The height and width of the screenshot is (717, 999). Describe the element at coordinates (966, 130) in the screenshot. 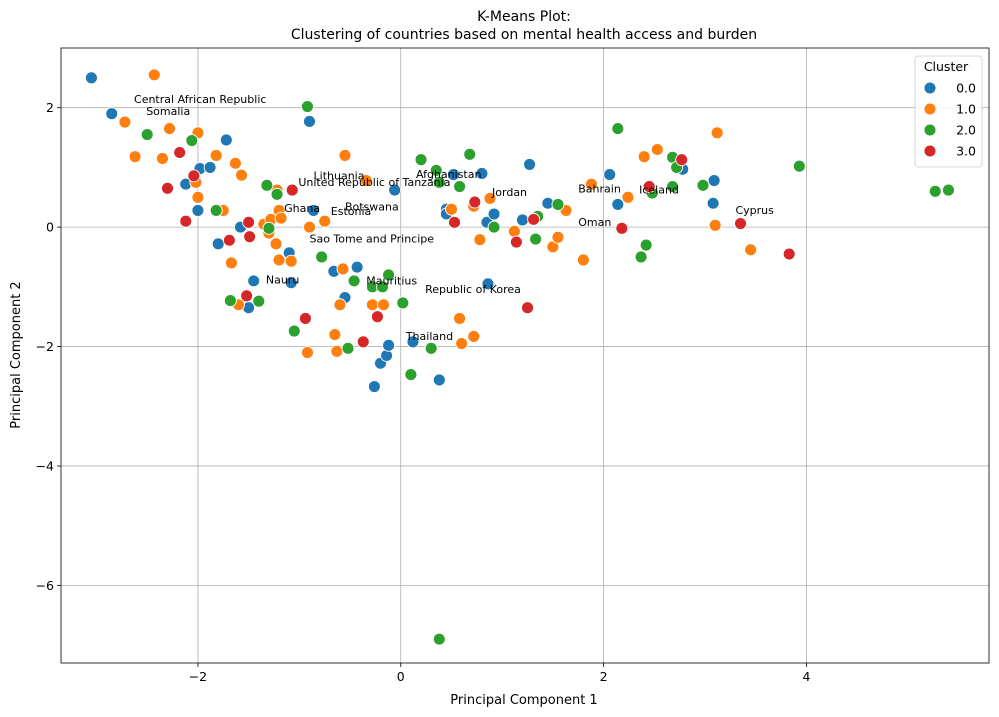

I see `legend-label: 2.0` at that location.